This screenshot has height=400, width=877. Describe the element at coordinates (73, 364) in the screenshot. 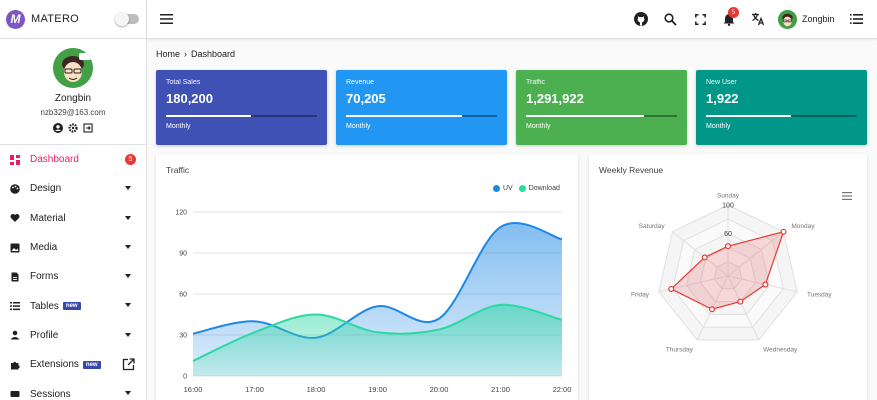

I see `sidebar-item-extensions: Extensions new` at that location.